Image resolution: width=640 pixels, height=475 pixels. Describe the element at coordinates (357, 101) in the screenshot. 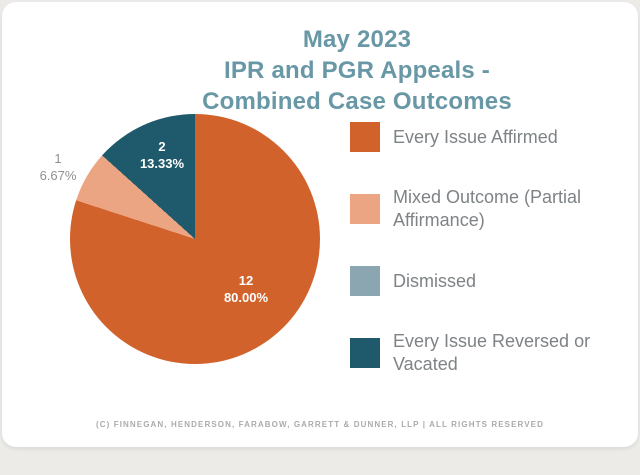

I see `chart-title-line3: Combined Case Outcomes` at that location.